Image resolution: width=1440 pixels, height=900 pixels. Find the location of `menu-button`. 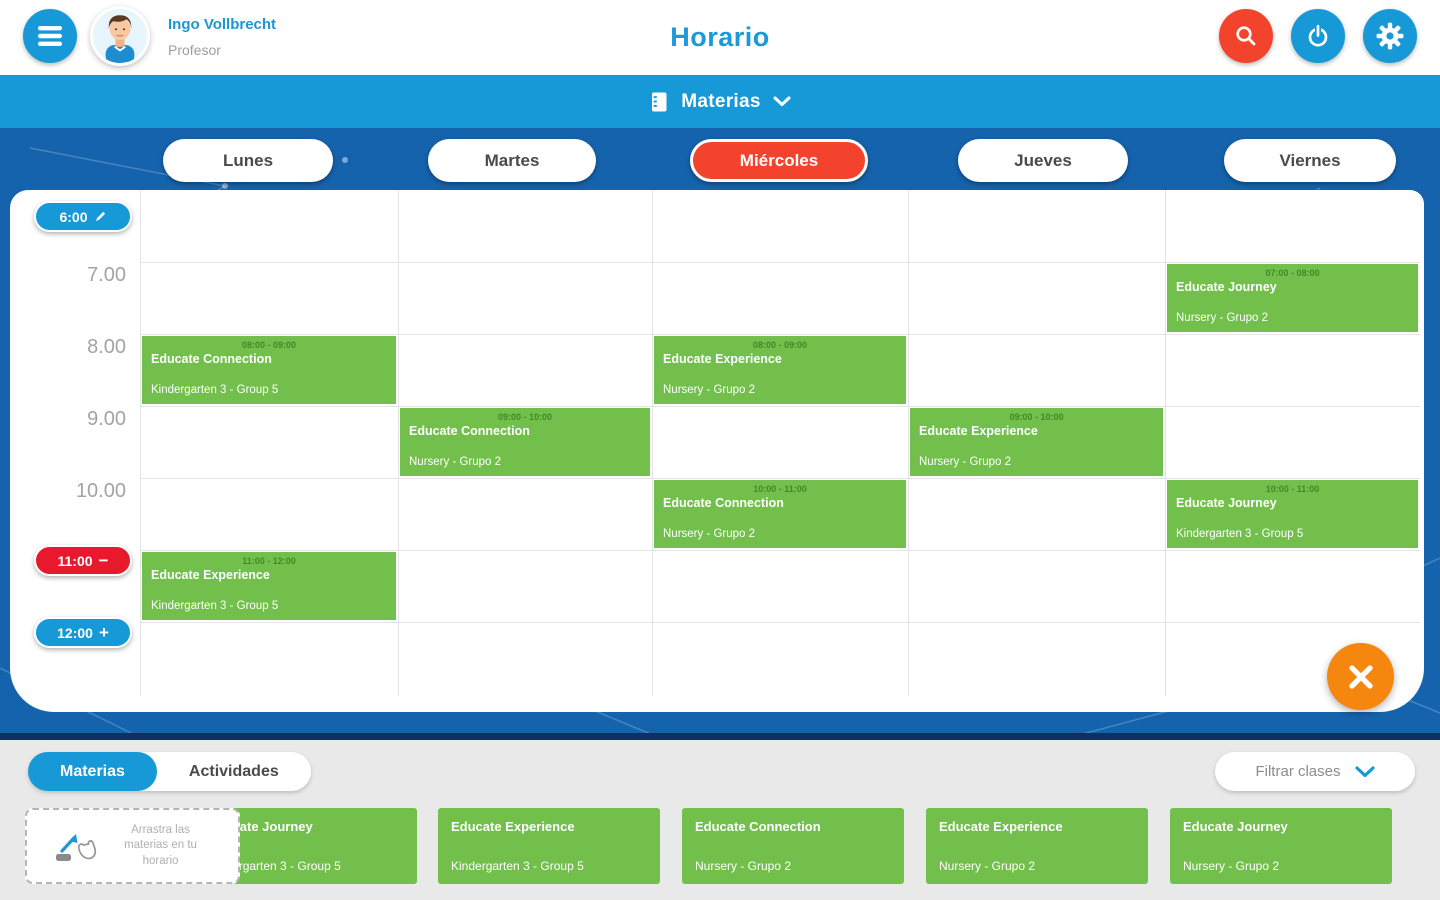

menu-button is located at coordinates (50, 36).